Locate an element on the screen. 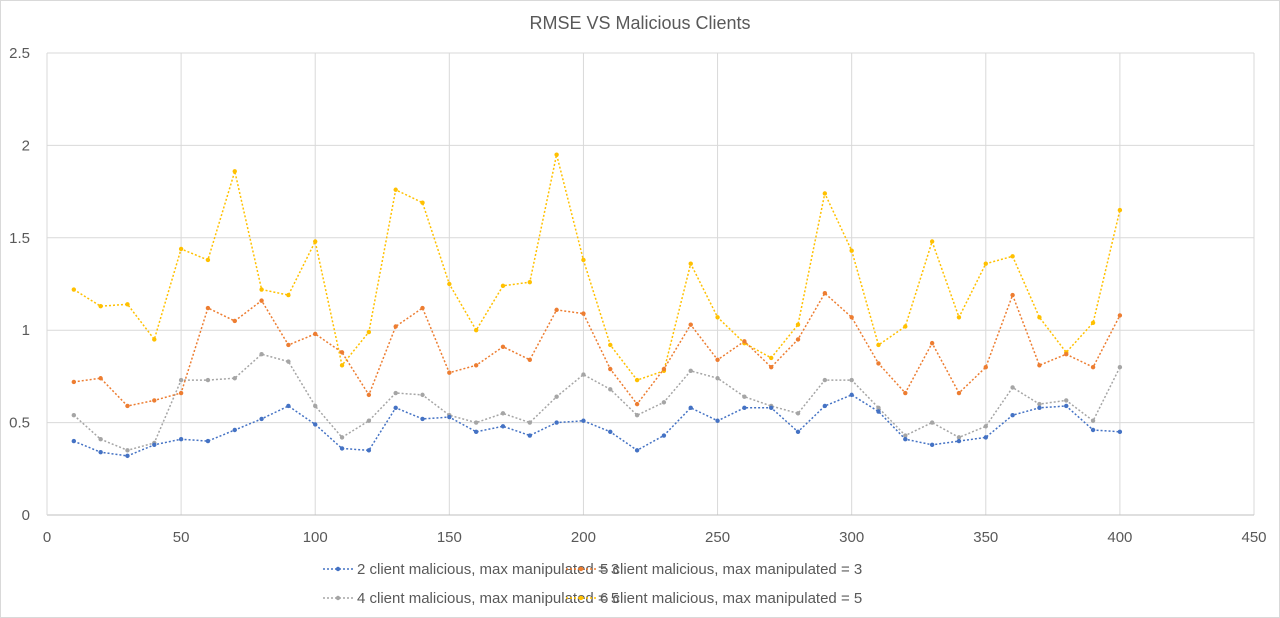 This screenshot has width=1280, height=618. x-tick-label: 0 is located at coordinates (47, 537).